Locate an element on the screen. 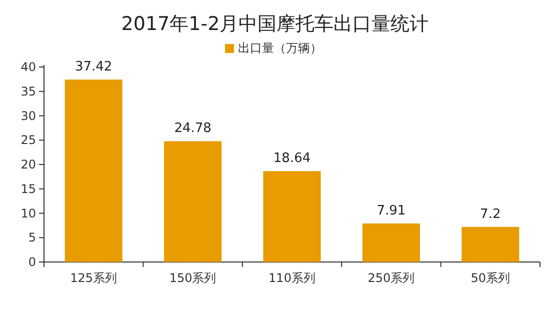 The height and width of the screenshot is (328, 550). data-label: 18.64 is located at coordinates (292, 158).